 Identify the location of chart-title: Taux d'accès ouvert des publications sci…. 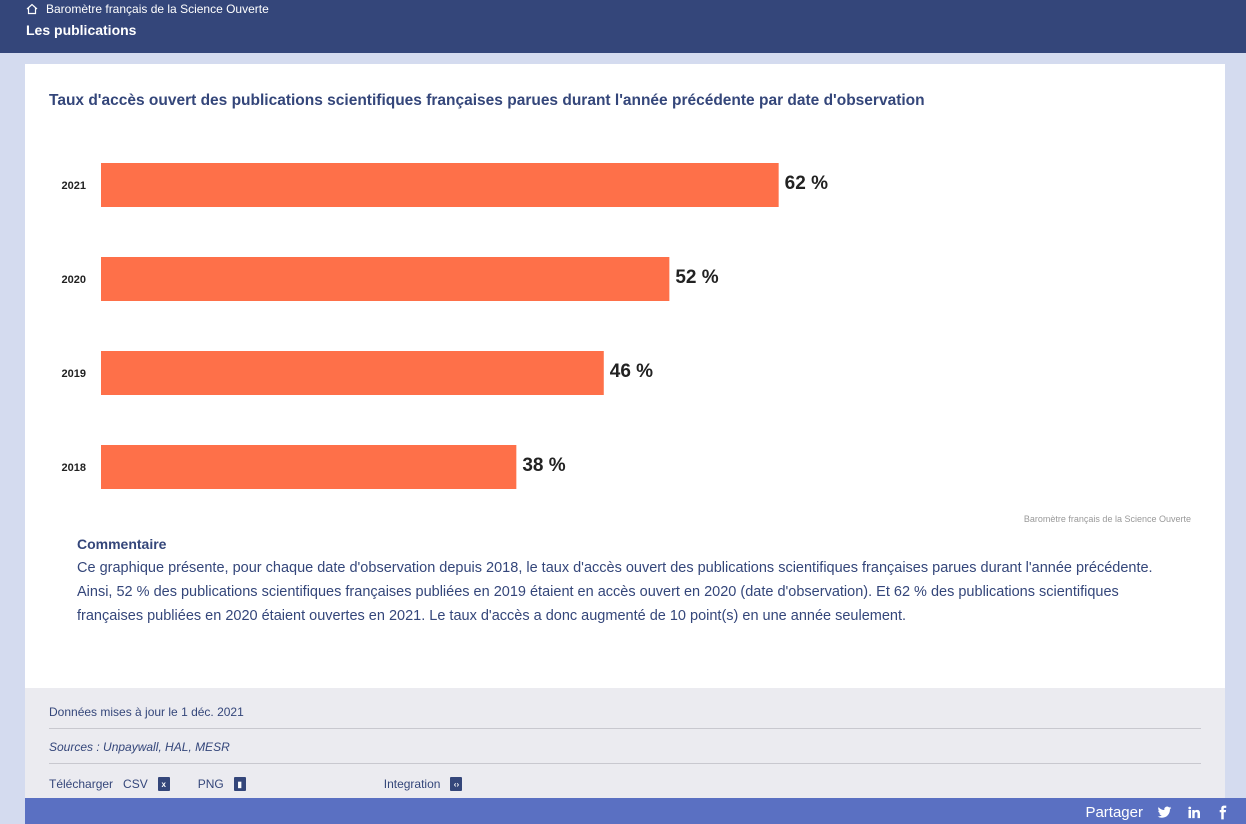
(487, 100).